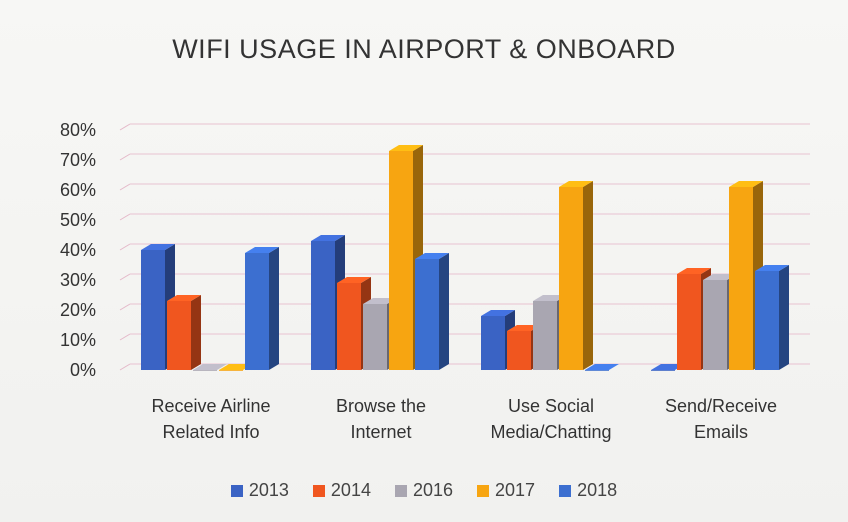 This screenshot has height=522, width=848. I want to click on legend-item-2014: 2014, so click(341, 490).